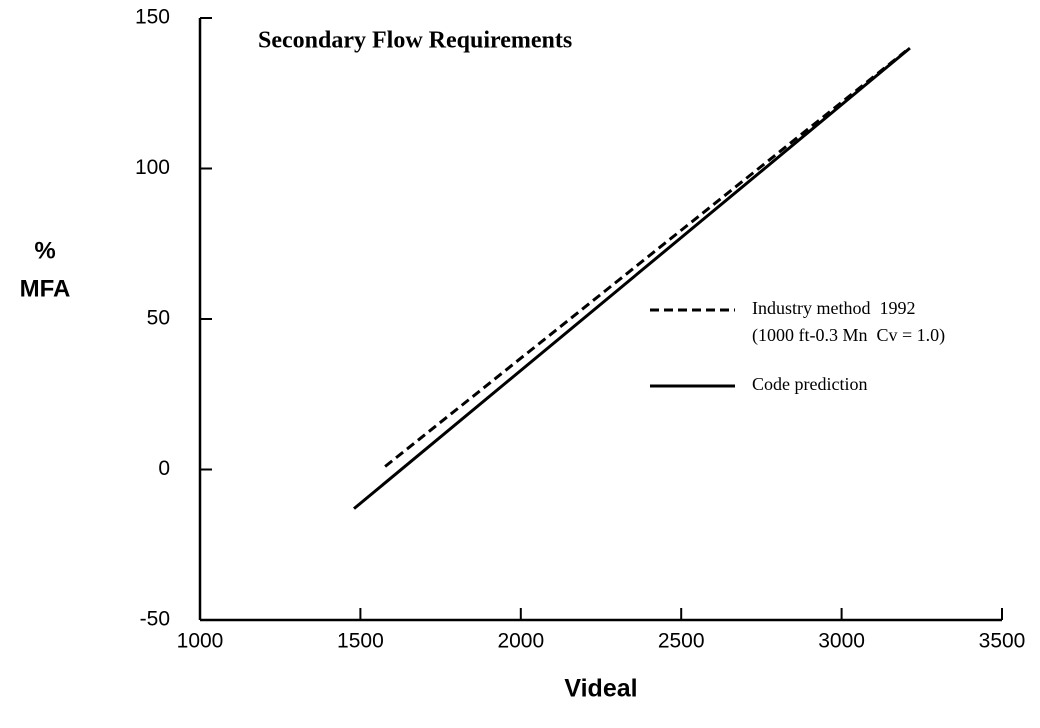 Image resolution: width=1040 pixels, height=728 pixels. I want to click on x-axis-label: Videal, so click(600, 689).